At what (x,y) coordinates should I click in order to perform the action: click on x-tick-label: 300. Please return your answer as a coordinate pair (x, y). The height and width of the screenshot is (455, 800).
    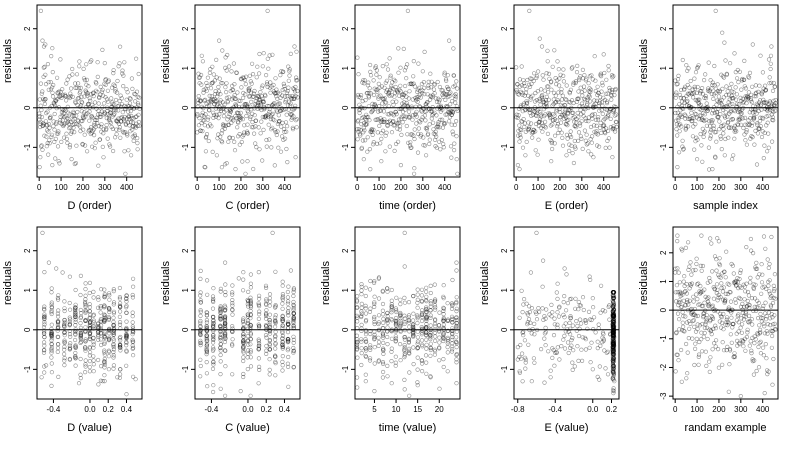
    Looking at the image, I should click on (741, 187).